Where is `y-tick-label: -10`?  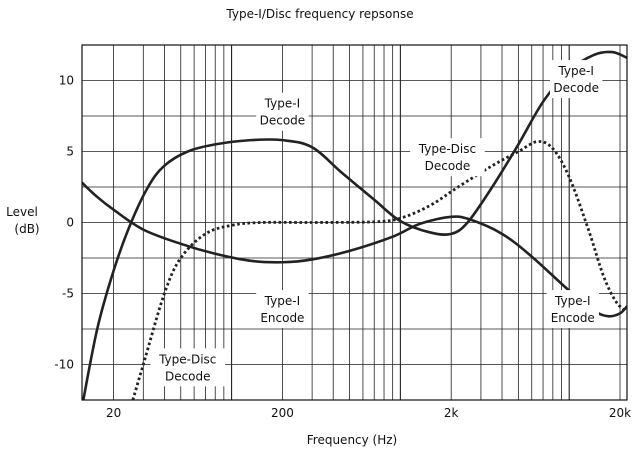
y-tick-label: -10 is located at coordinates (64, 365).